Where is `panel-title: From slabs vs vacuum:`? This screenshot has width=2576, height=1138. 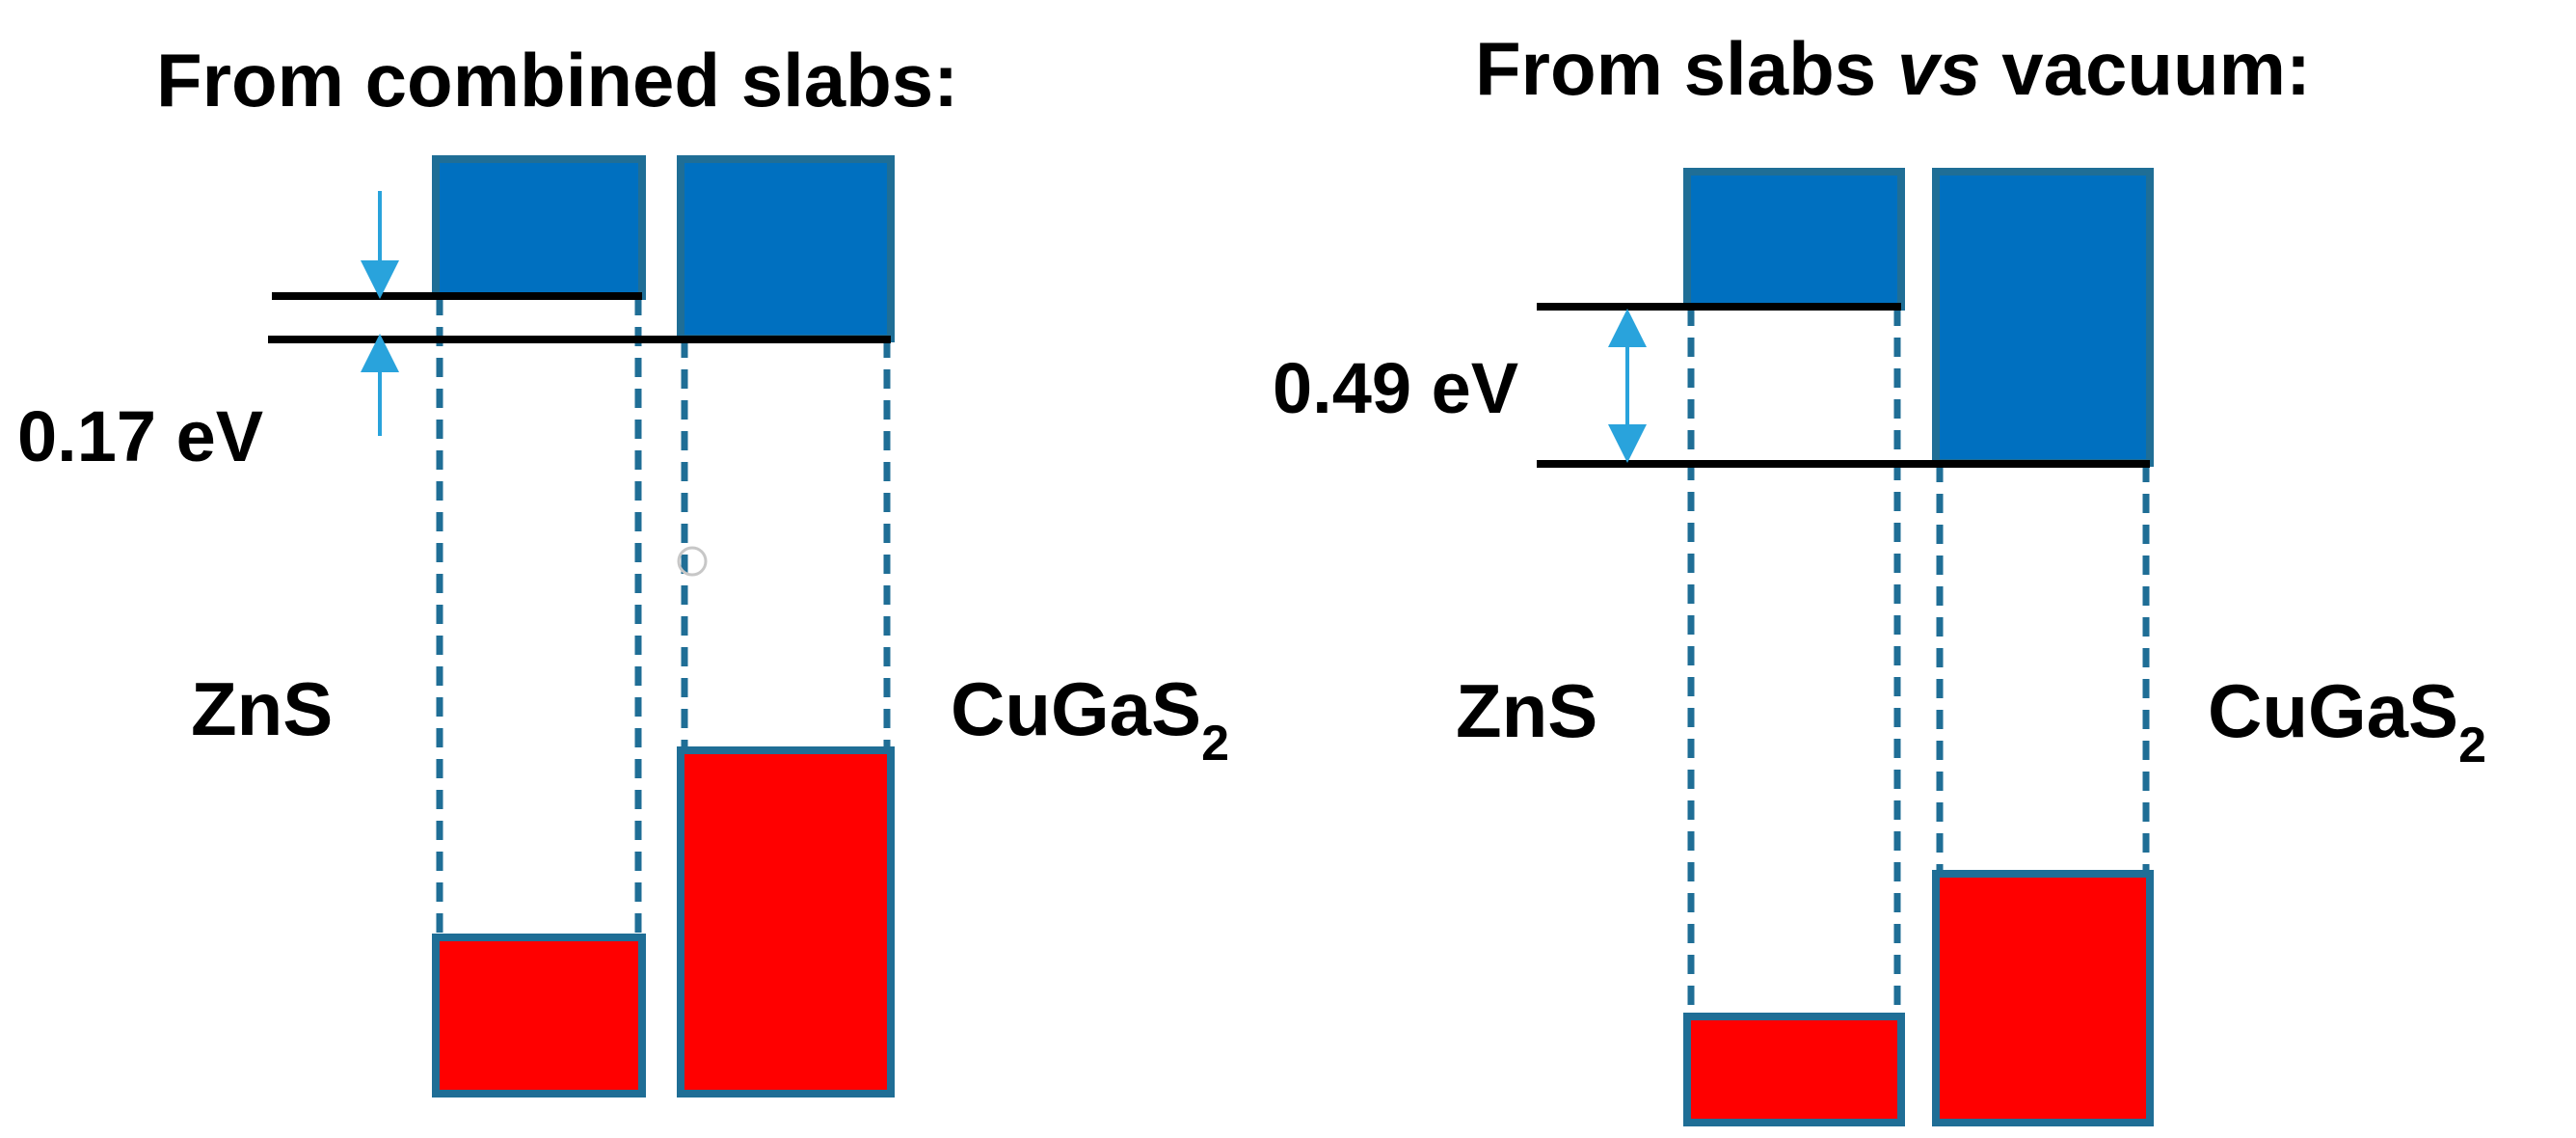
panel-title: From slabs vs vacuum: is located at coordinates (1893, 68).